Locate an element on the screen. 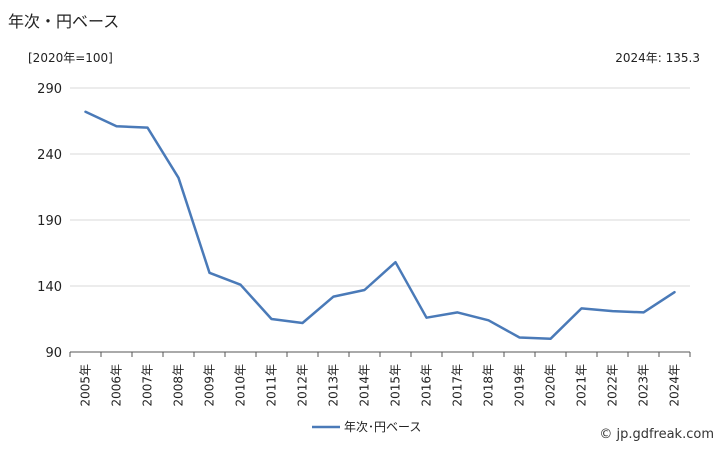  y-tick-label: 240 is located at coordinates (49, 155).